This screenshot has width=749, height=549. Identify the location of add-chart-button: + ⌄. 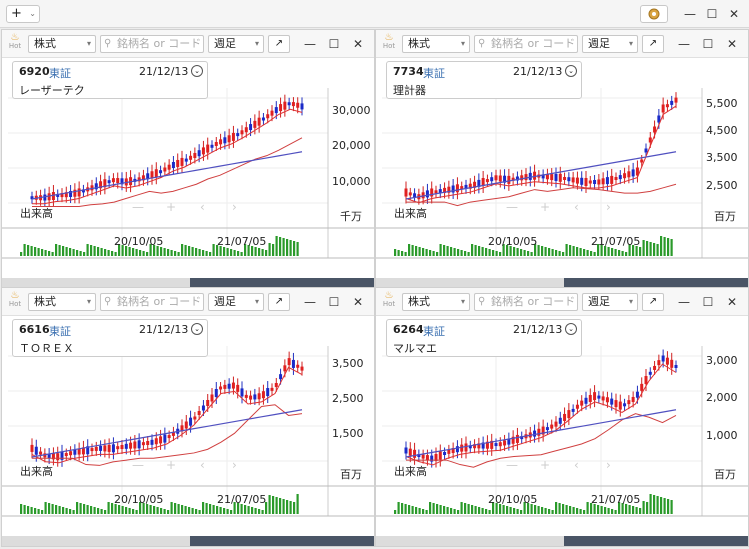
(23, 14).